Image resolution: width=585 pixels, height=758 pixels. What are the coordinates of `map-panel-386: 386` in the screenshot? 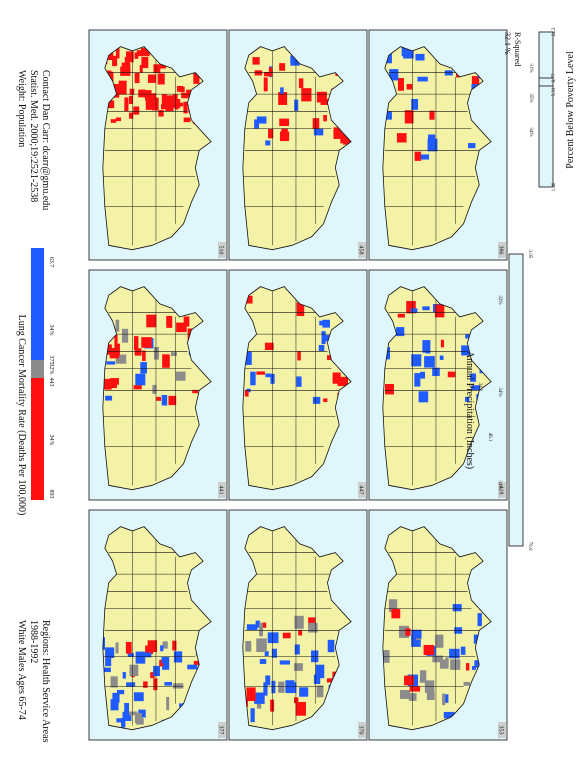 It's located at (438, 145).